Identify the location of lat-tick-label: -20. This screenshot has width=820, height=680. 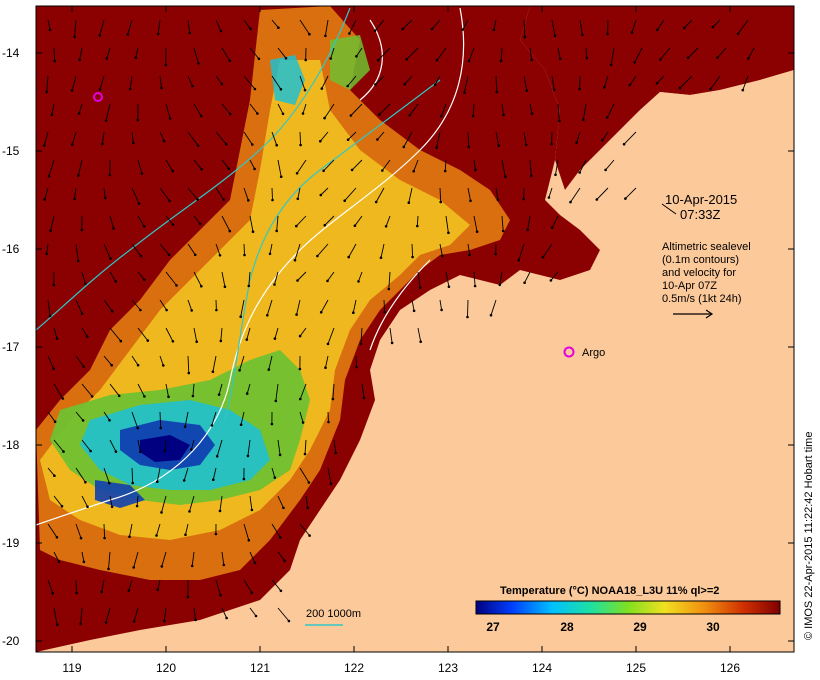
(11, 641).